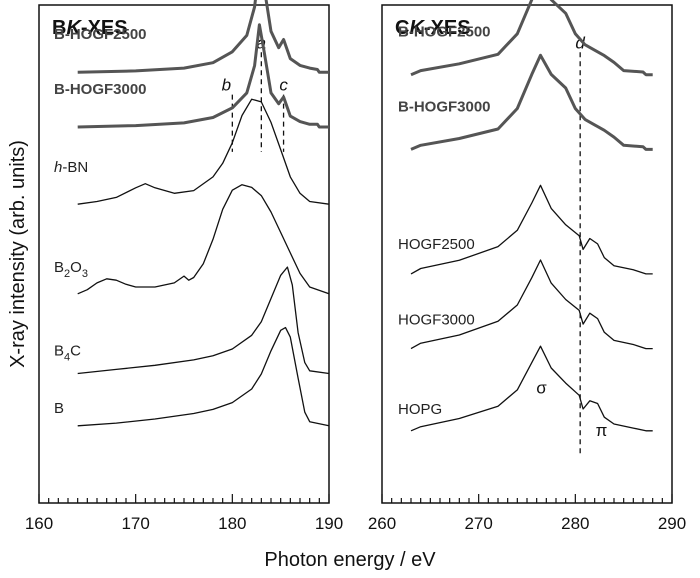  I want to click on right-markers: d σ π, so click(572, 244).